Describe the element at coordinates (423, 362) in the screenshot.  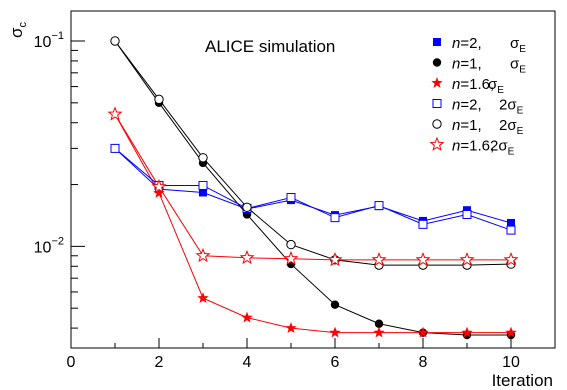
I see `x-tick-label: 8` at that location.